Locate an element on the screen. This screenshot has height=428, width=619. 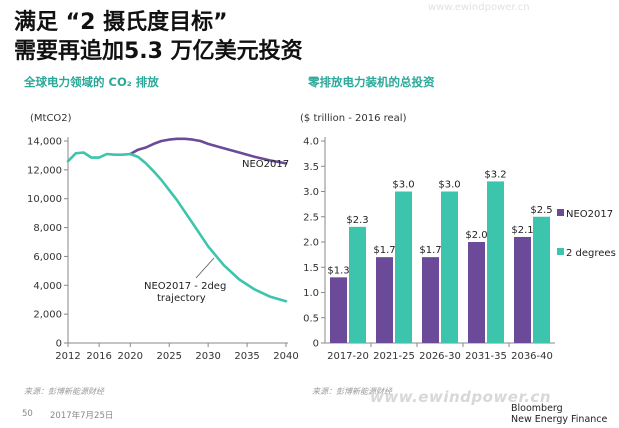
line-chart-x-tick-label: 2016 is located at coordinates (98, 356).